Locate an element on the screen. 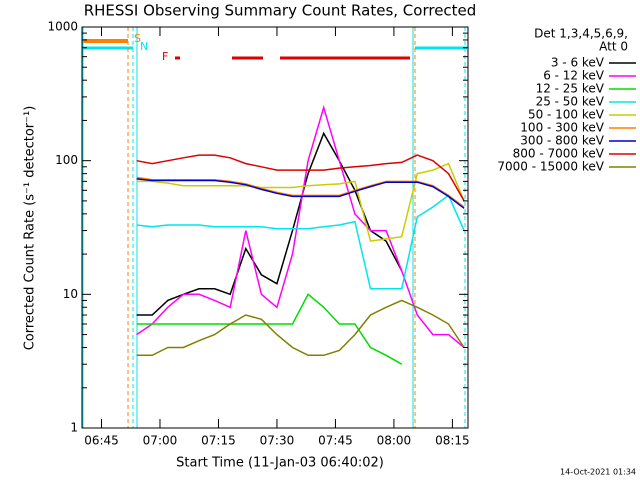 This screenshot has height=480, width=640. x-tick-label: 07:00 is located at coordinates (160, 441).